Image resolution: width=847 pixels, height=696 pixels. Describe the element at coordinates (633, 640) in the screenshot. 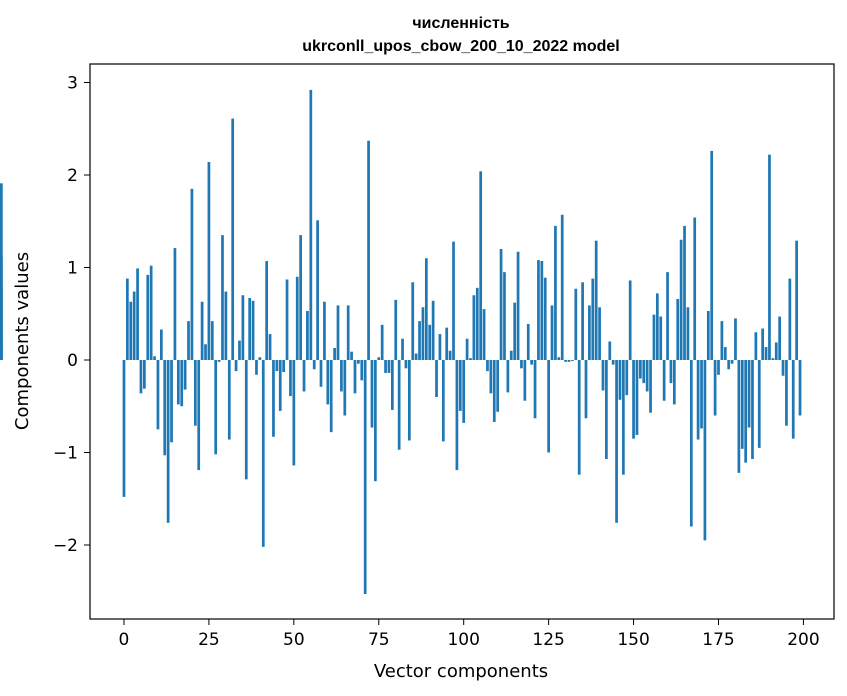

I see `x-tick-label: 150` at that location.